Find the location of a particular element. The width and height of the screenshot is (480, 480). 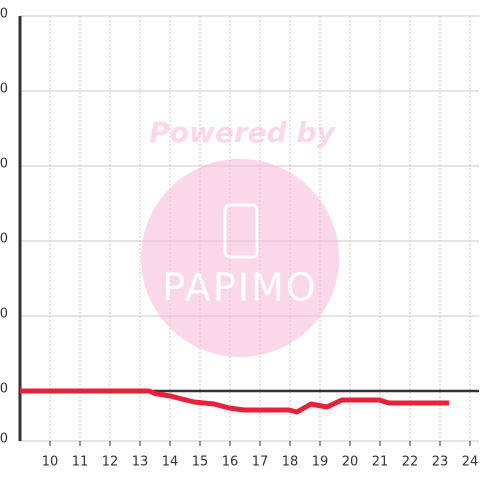

x-tick-label: 10 is located at coordinates (50, 462).